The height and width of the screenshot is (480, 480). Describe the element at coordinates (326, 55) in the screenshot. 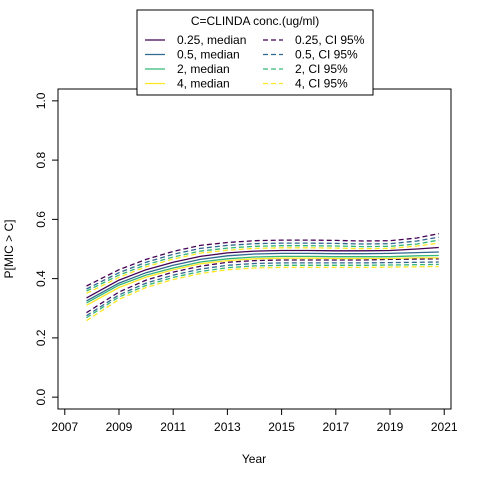

I see `legend-entry-label: 0.5, CI 95%` at that location.